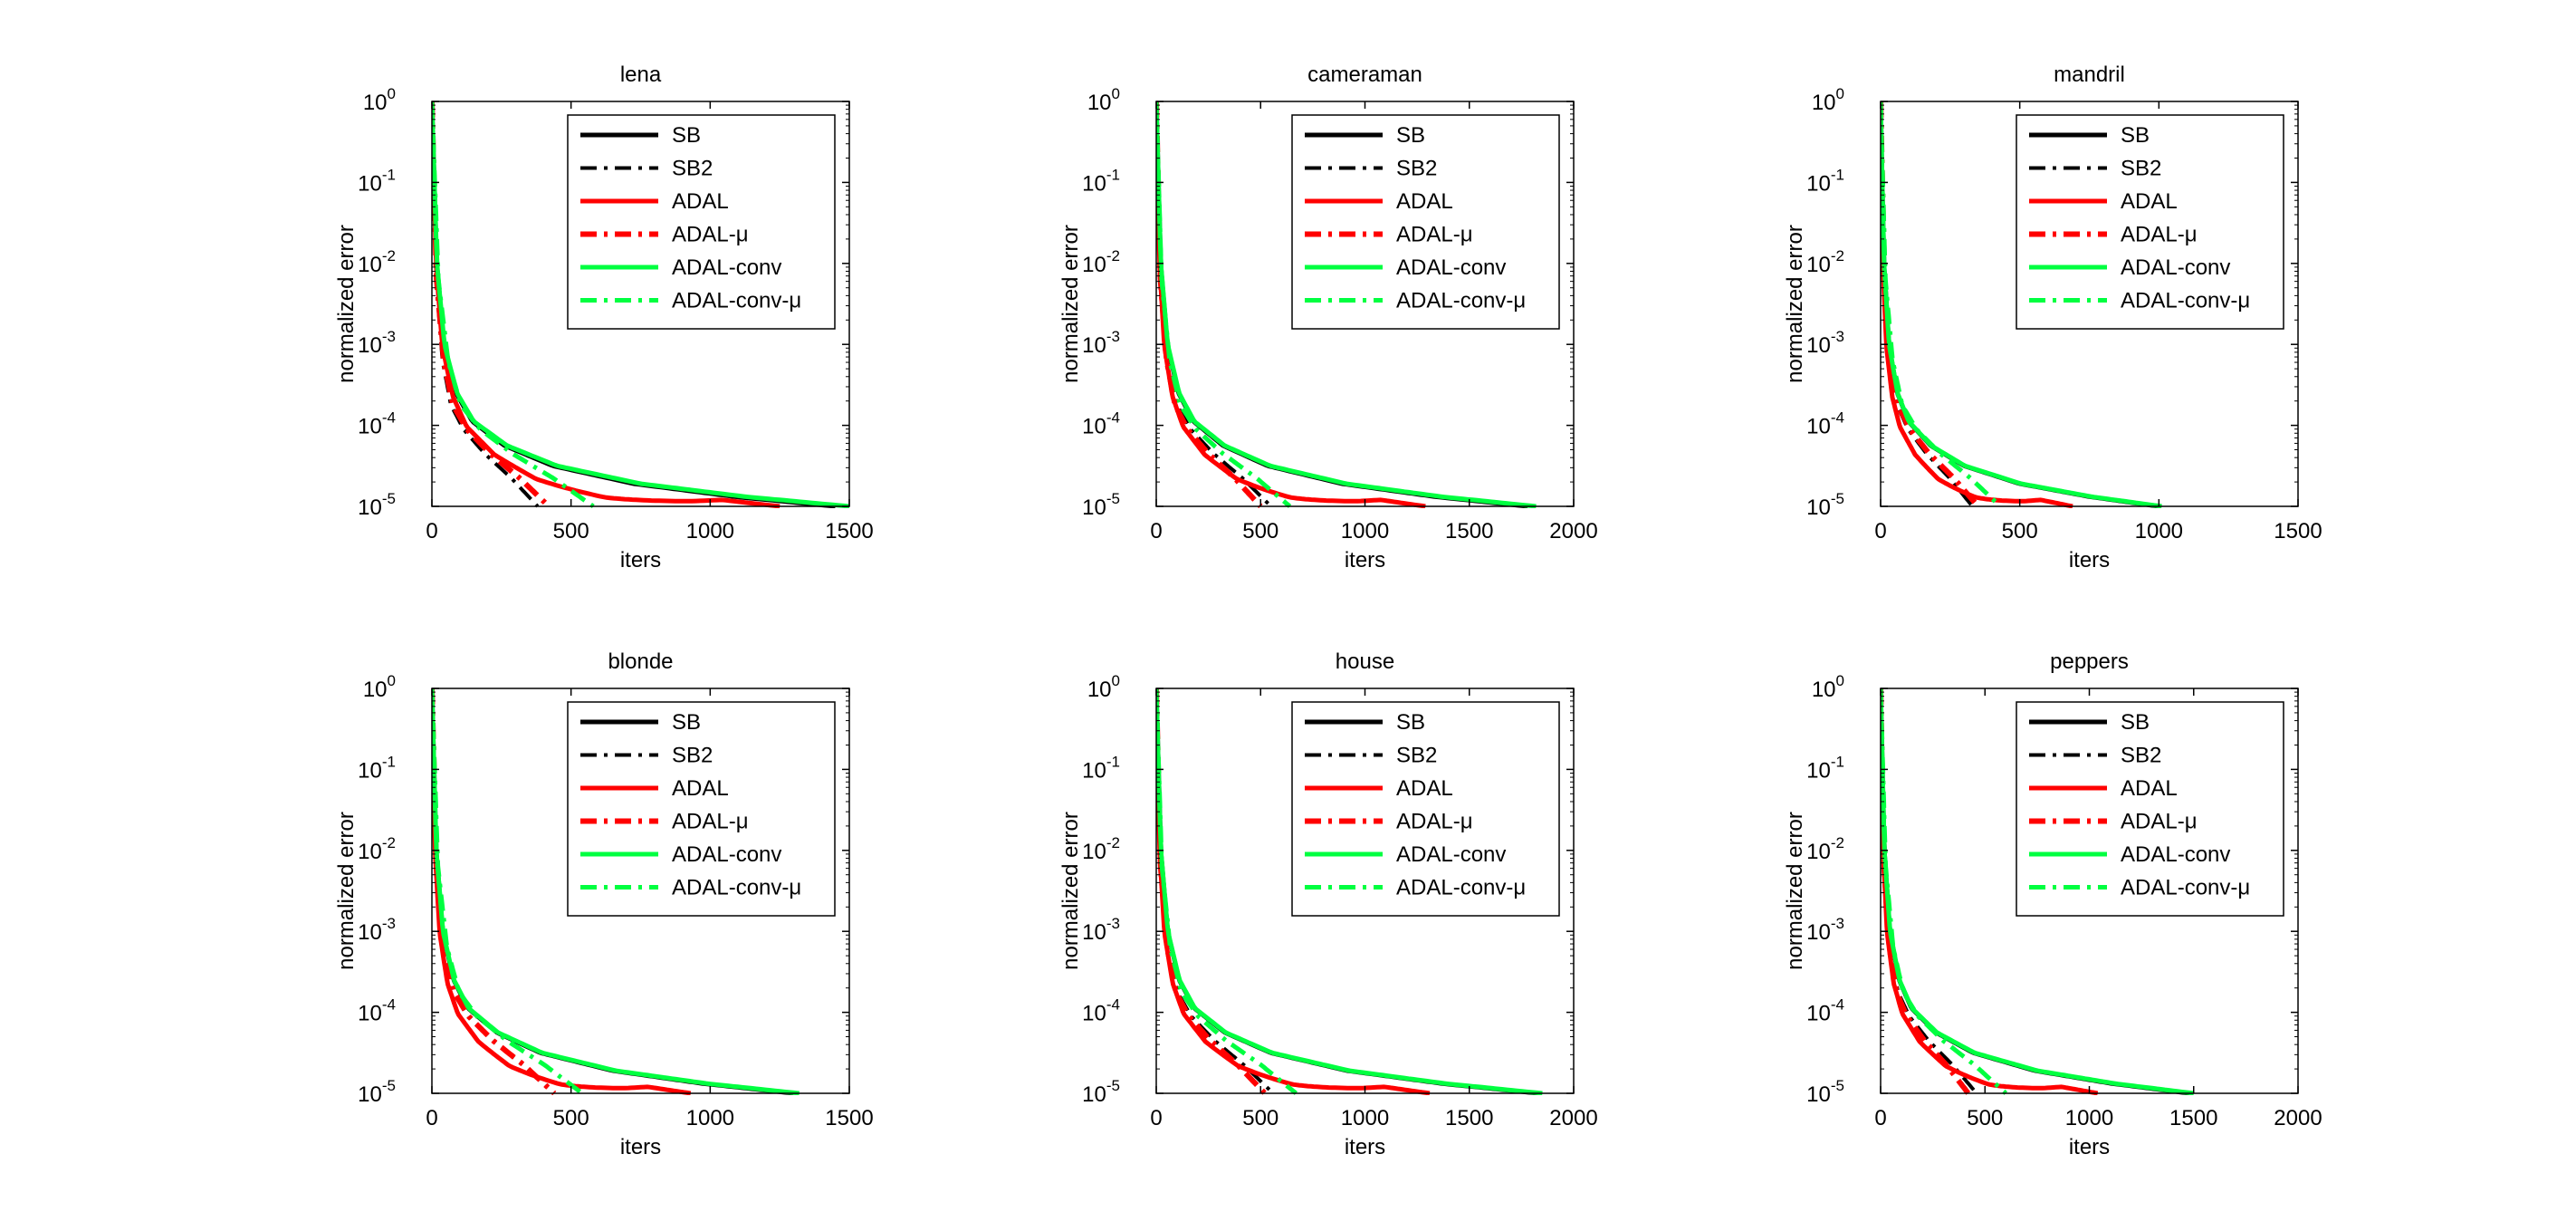 The image size is (2576, 1231). I want to click on chart-title: cameraman, so click(1364, 75).